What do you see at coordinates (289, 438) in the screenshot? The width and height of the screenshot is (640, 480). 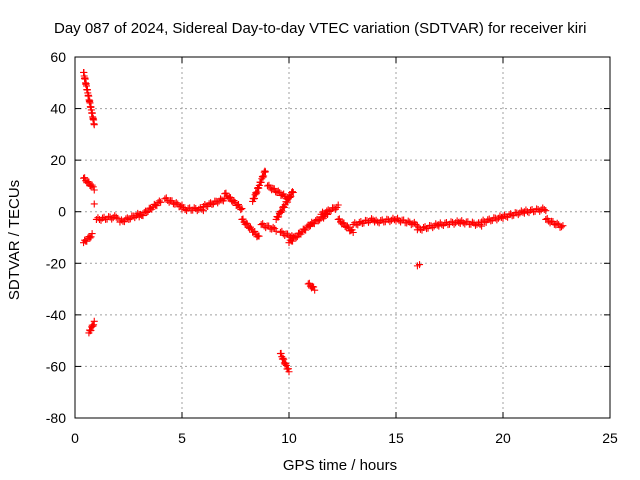 I see `x-tick-label: 10` at bounding box center [289, 438].